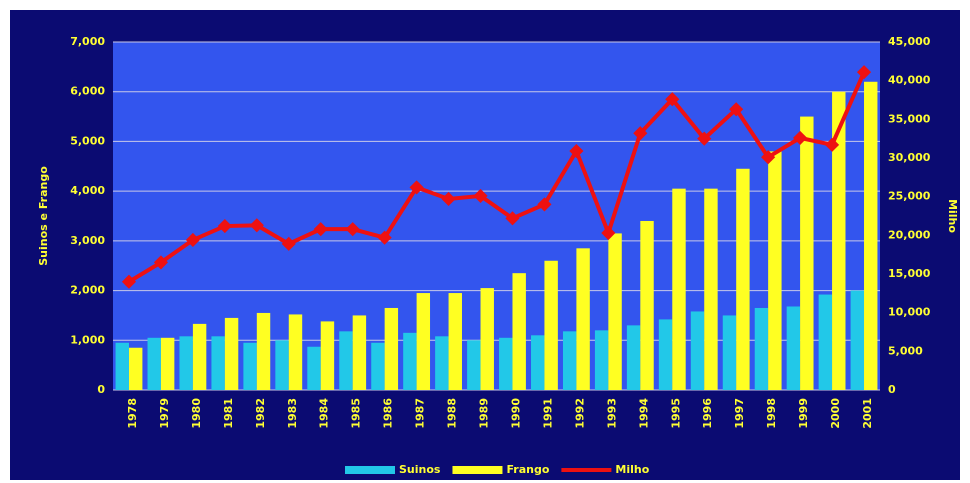 The height and width of the screenshot is (483, 970). I want to click on x-tick-label: 1994, so click(643, 413).